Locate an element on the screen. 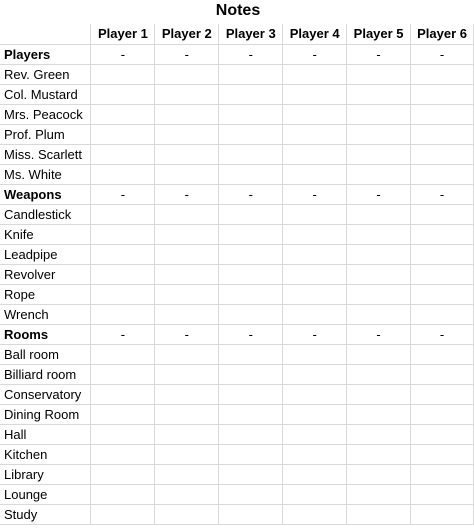 The width and height of the screenshot is (474, 529). corner-cell is located at coordinates (46, 34).